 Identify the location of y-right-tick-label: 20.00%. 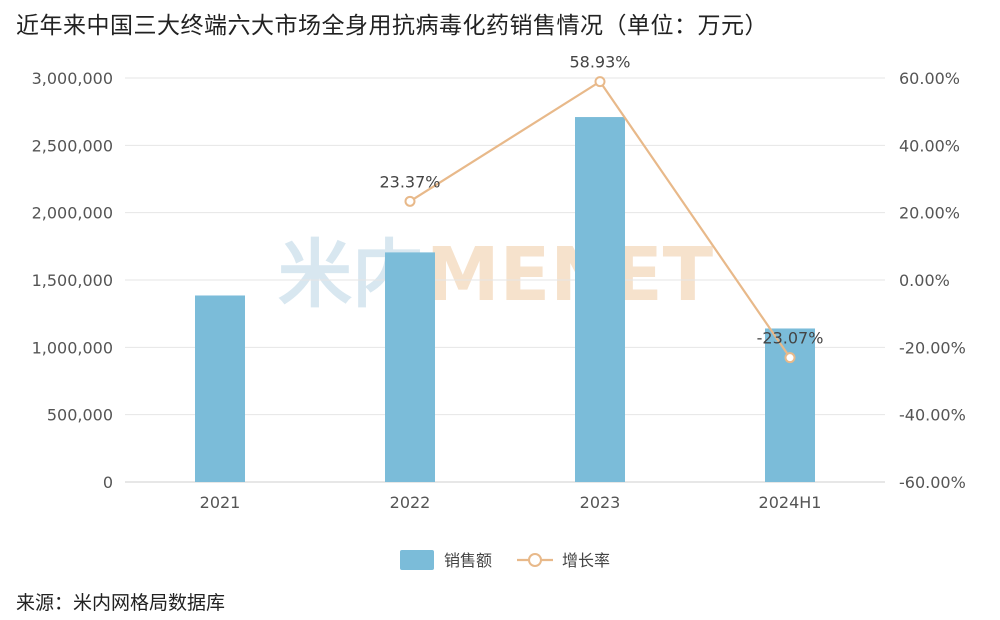
(929, 213).